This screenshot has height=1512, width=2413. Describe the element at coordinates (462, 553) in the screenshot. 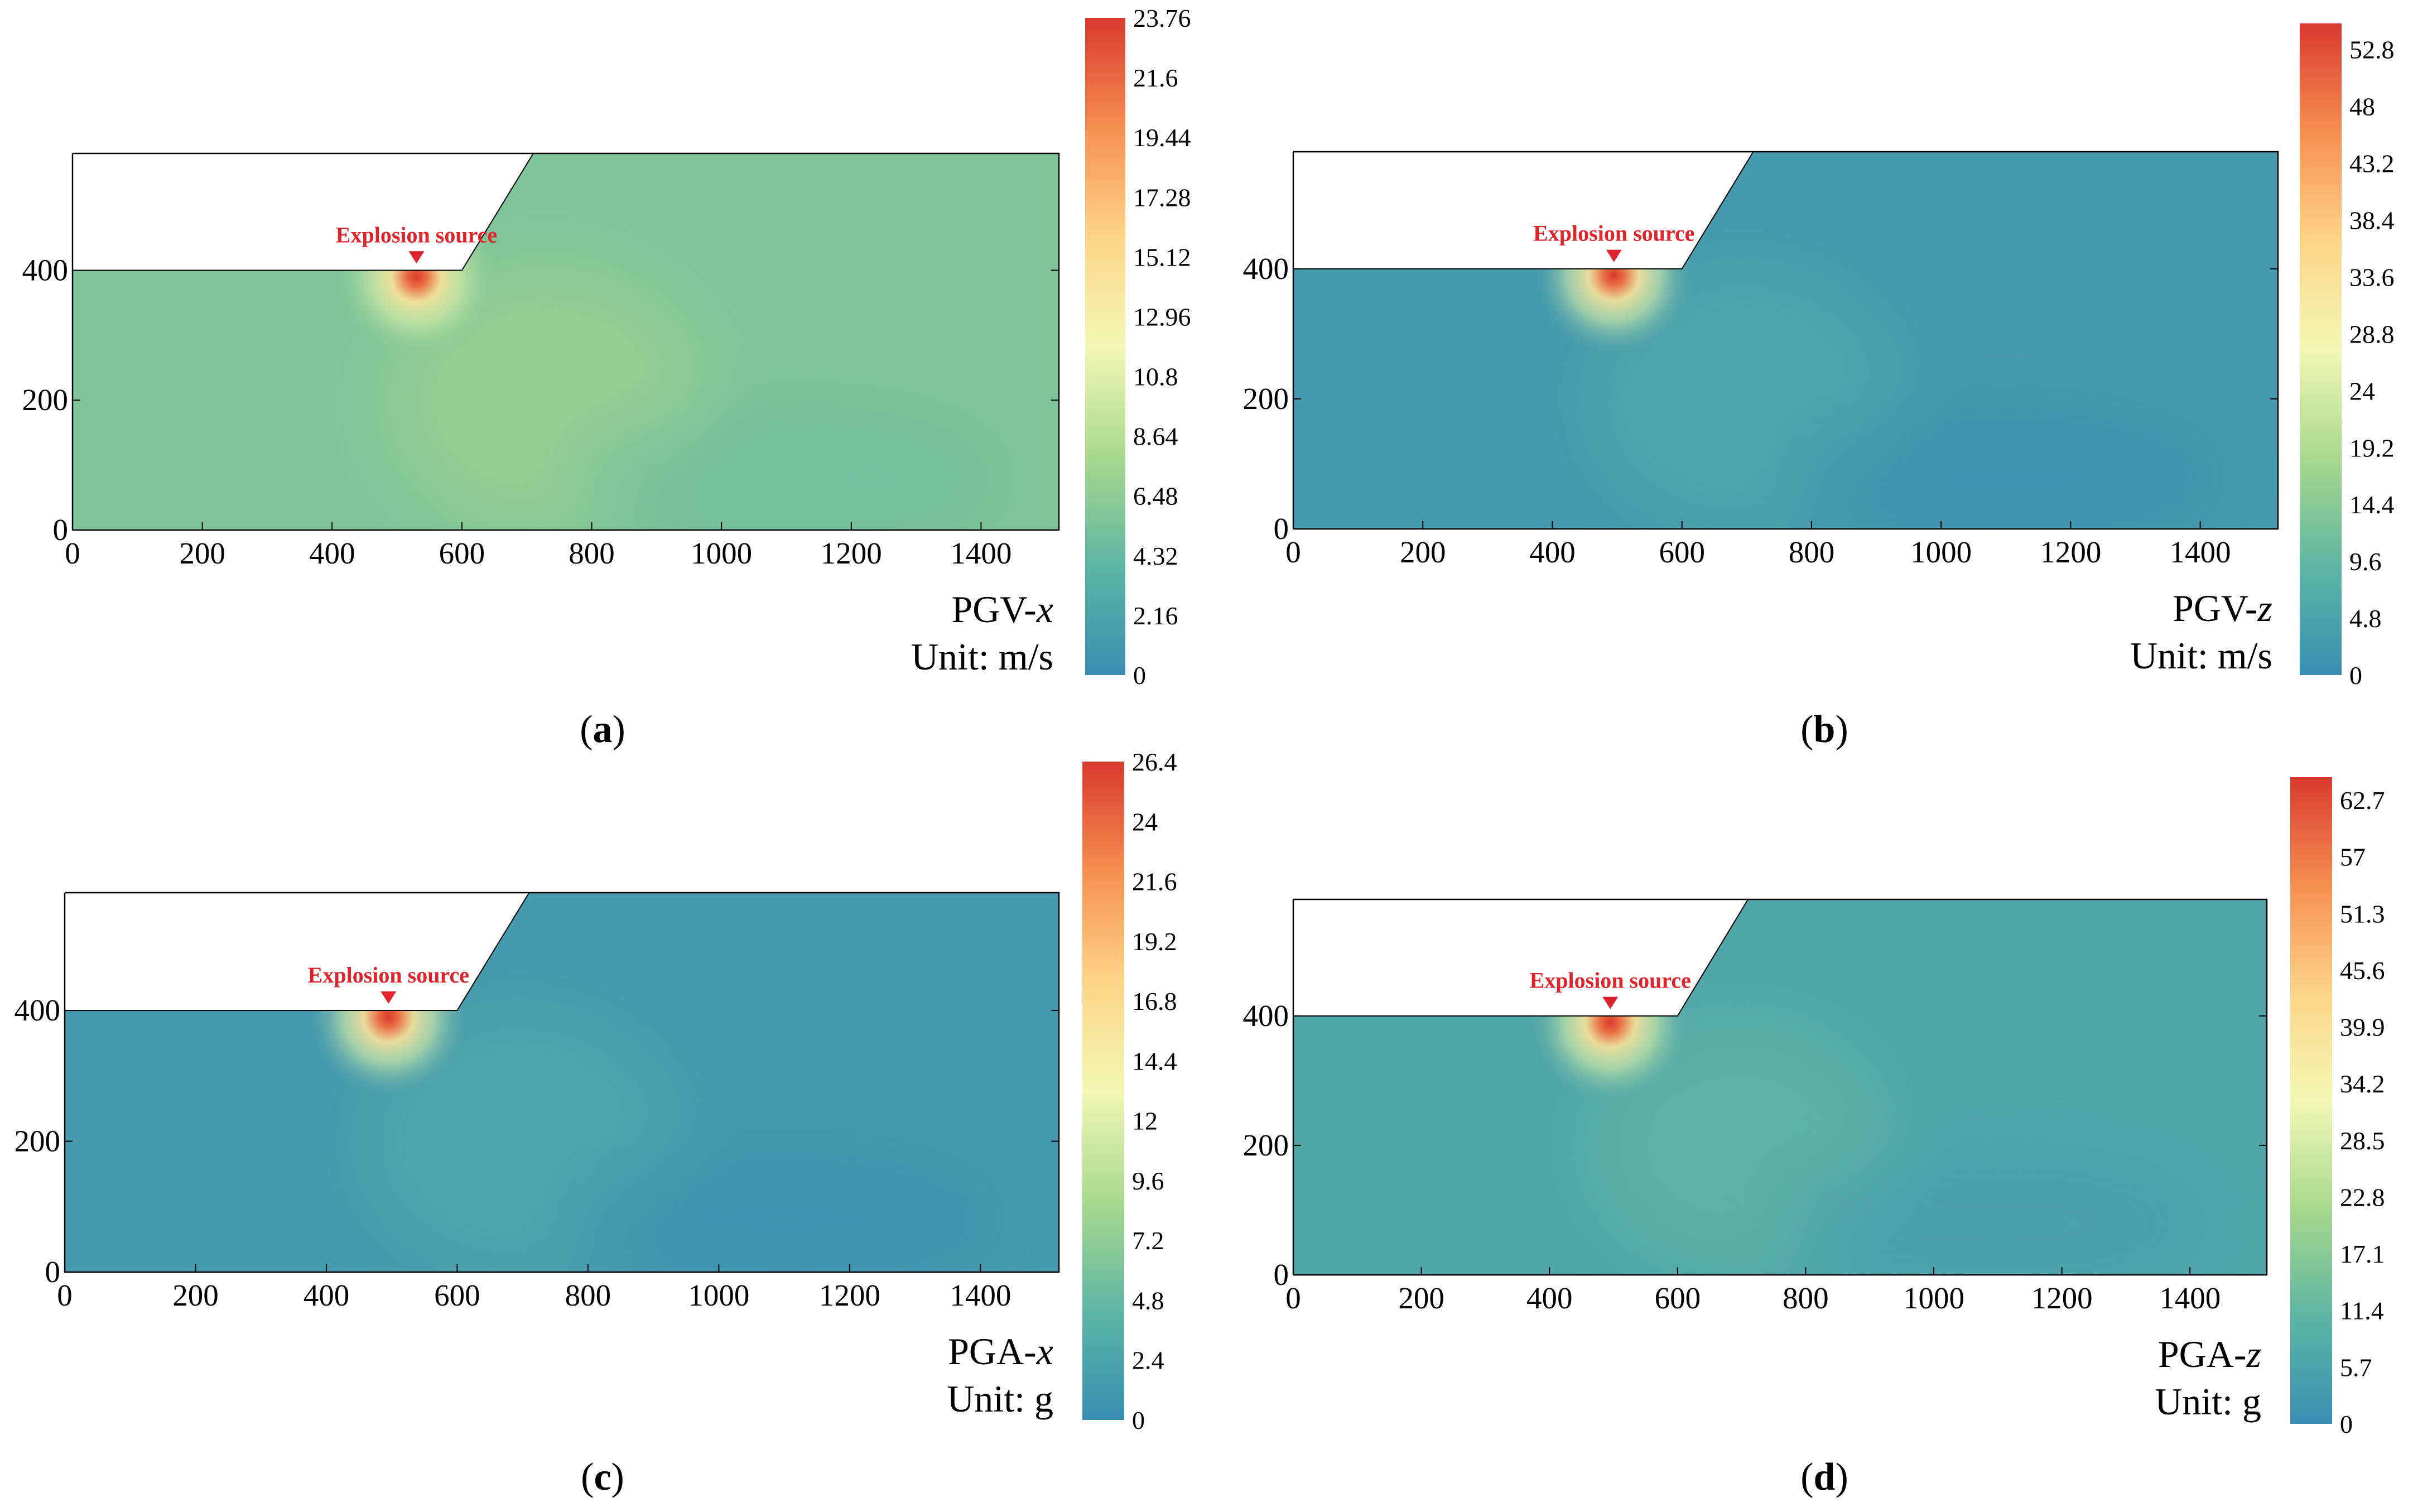

I see `x-tick-label: 600` at that location.